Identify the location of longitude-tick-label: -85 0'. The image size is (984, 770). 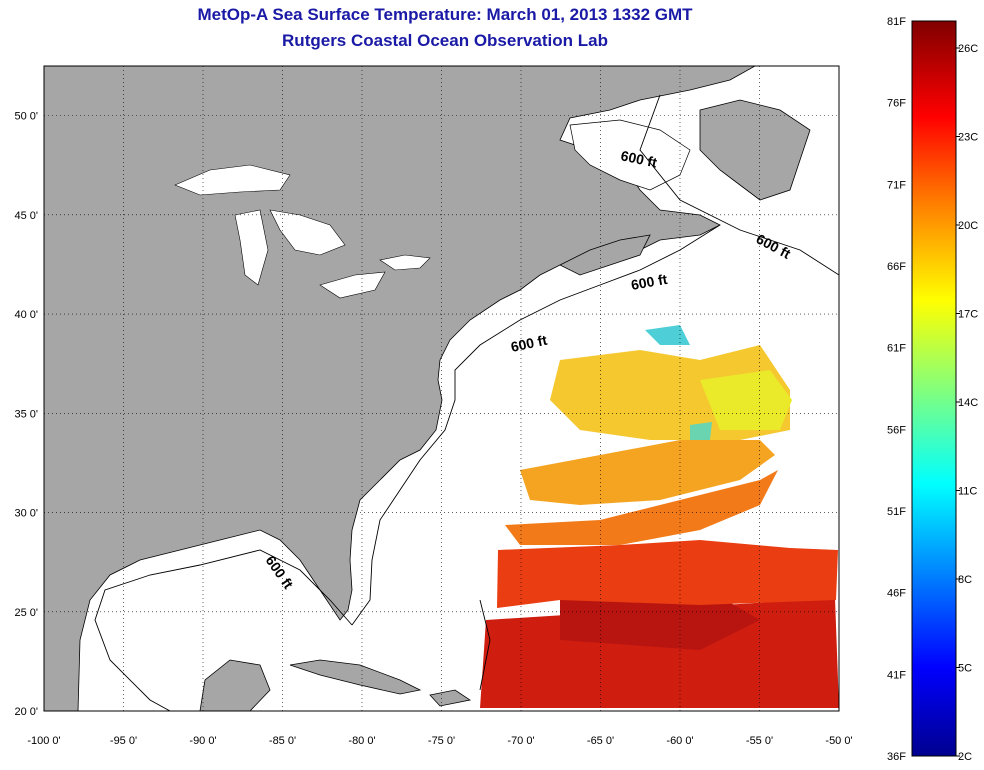
(282, 741).